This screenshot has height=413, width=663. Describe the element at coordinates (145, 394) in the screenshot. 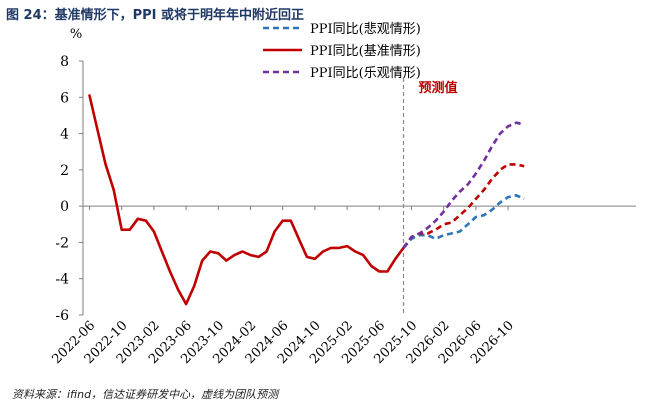

I see `source-note: 资料来源：ifind，信达证券研发中心，虚线为团队预测` at that location.